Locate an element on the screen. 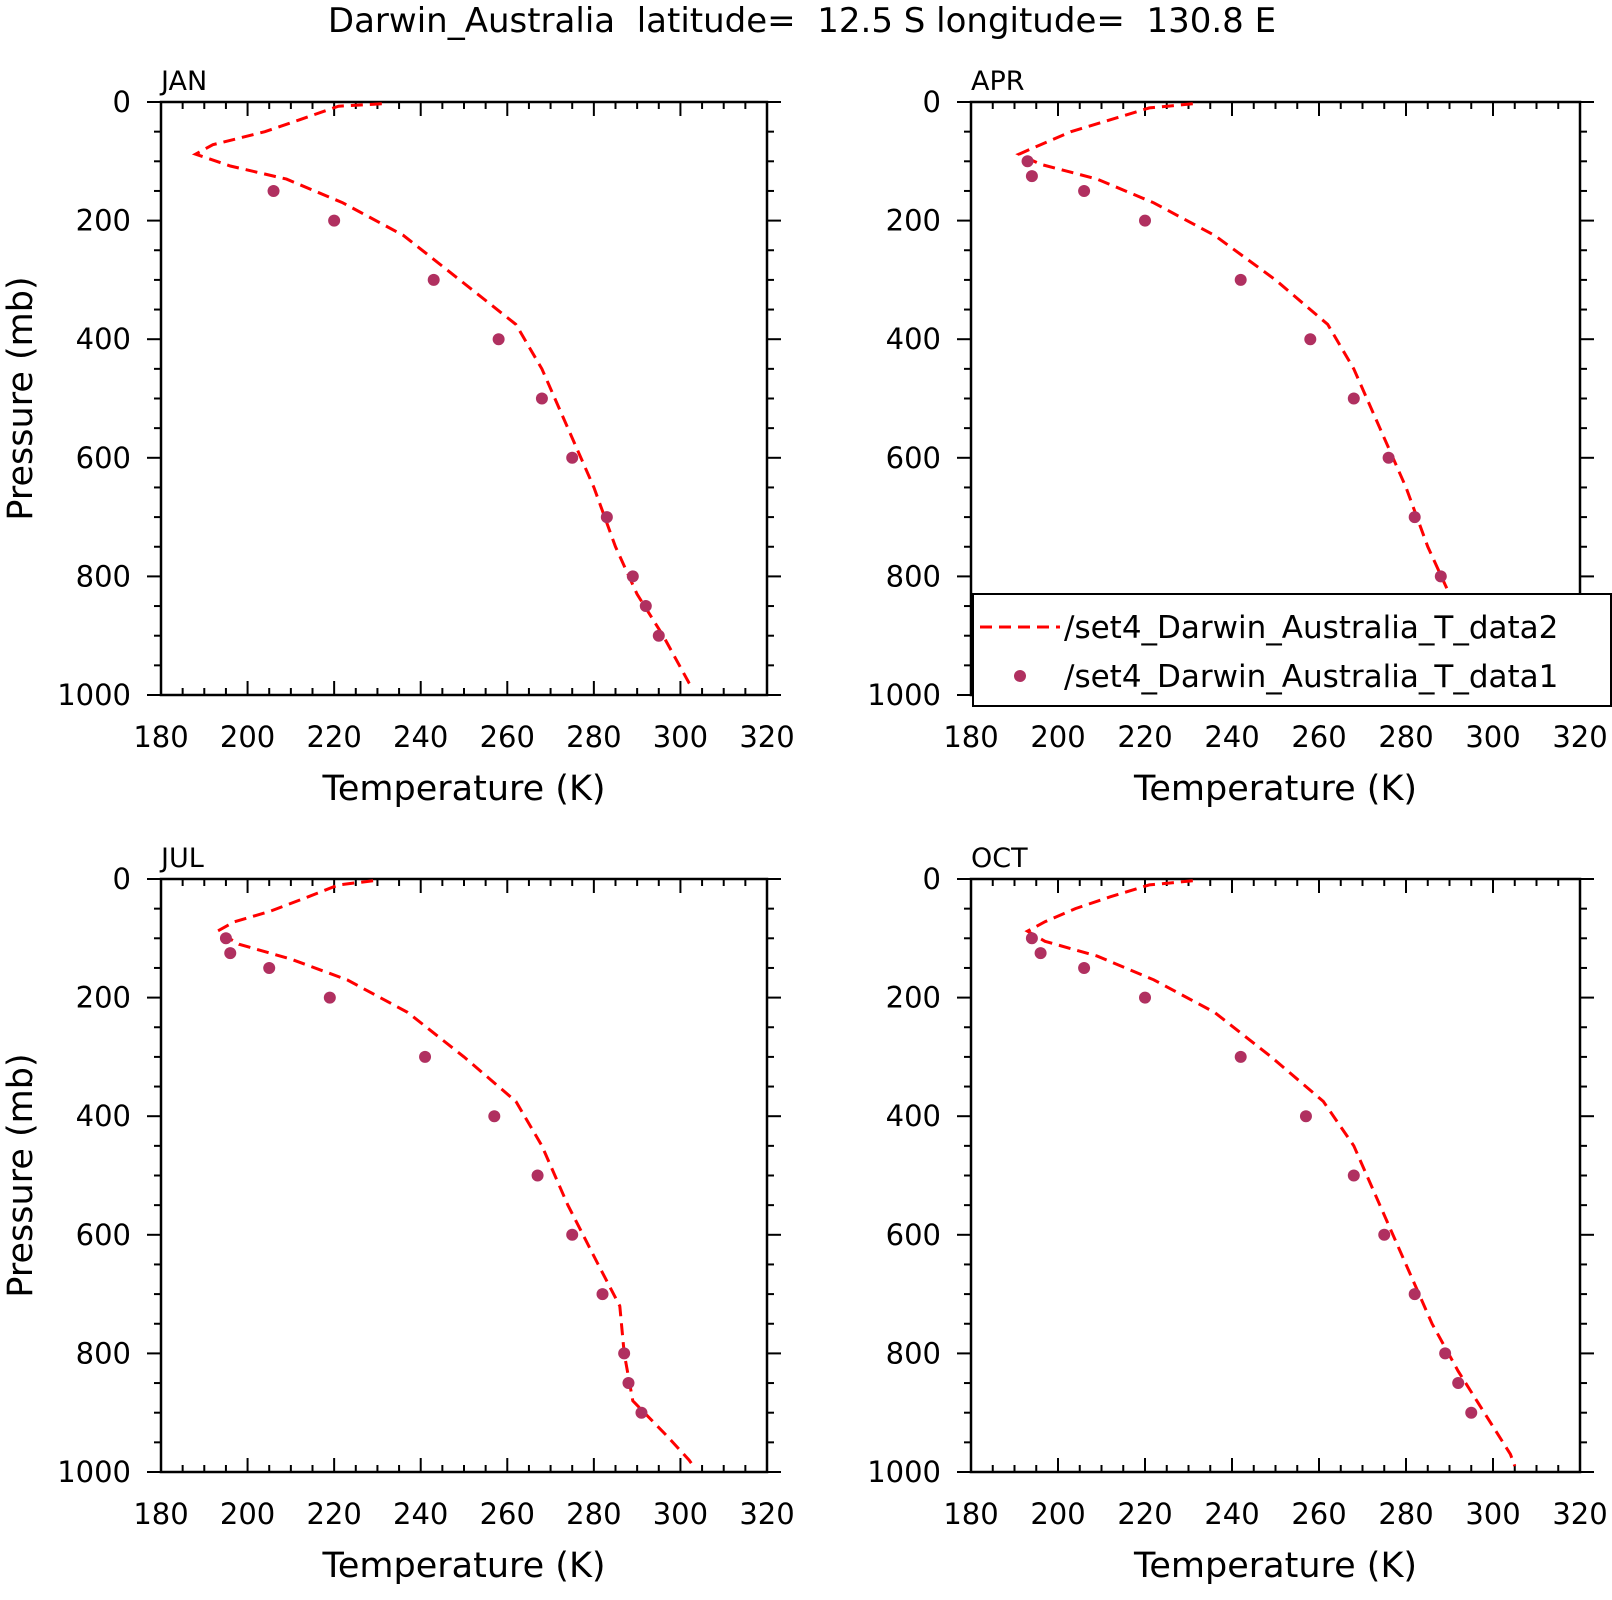 The width and height of the screenshot is (1612, 1600). panel-label: JAN is located at coordinates (183, 81).